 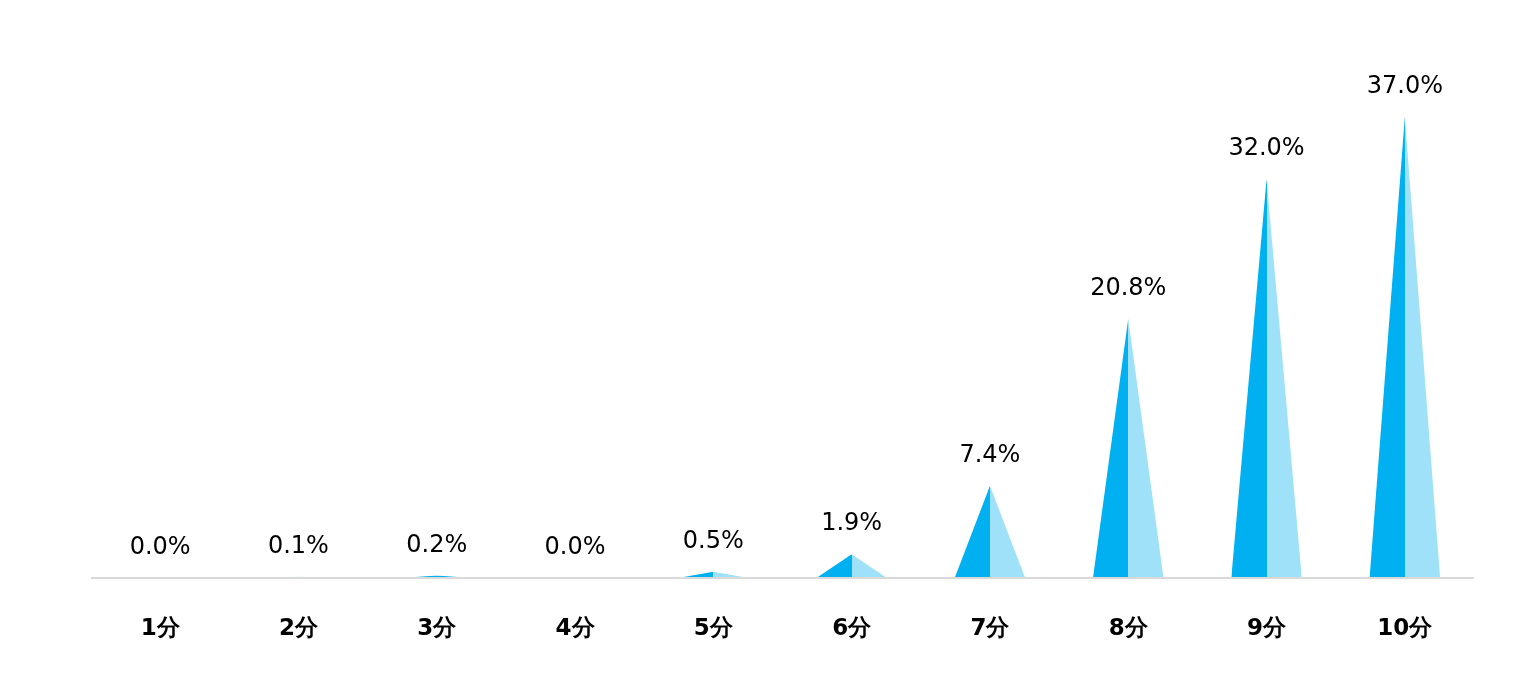 What do you see at coordinates (1267, 627) in the screenshot?
I see `x-tick-label: 9分` at bounding box center [1267, 627].